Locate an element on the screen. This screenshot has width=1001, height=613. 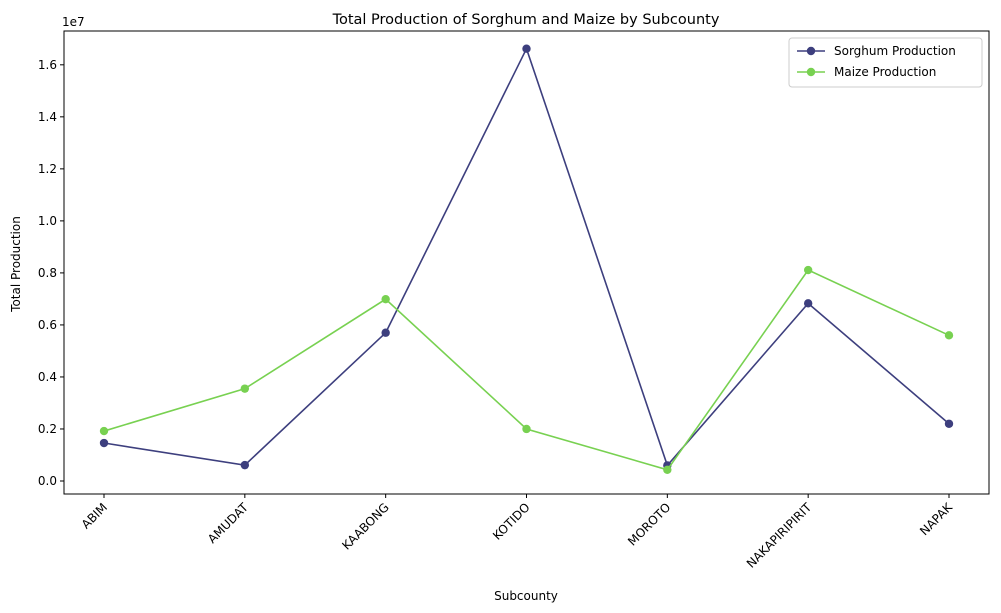
y-offset-label: 1e7 is located at coordinates (73, 22).